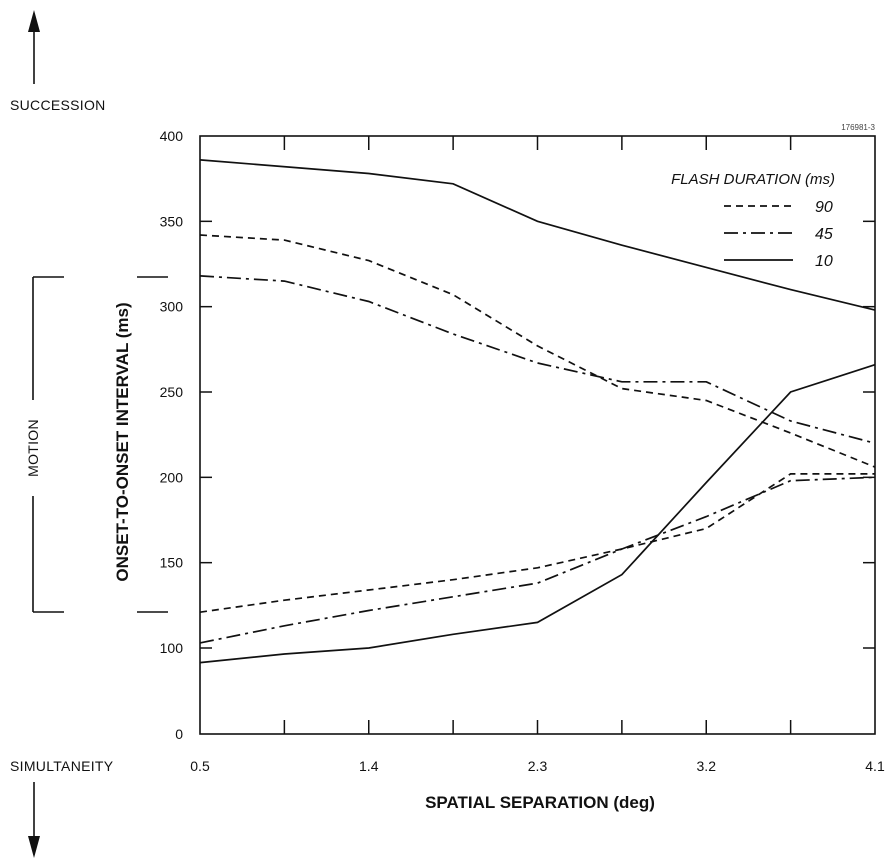 Image resolution: width=893 pixels, height=865 pixels. I want to click on y-tick-label: 400, so click(172, 136).